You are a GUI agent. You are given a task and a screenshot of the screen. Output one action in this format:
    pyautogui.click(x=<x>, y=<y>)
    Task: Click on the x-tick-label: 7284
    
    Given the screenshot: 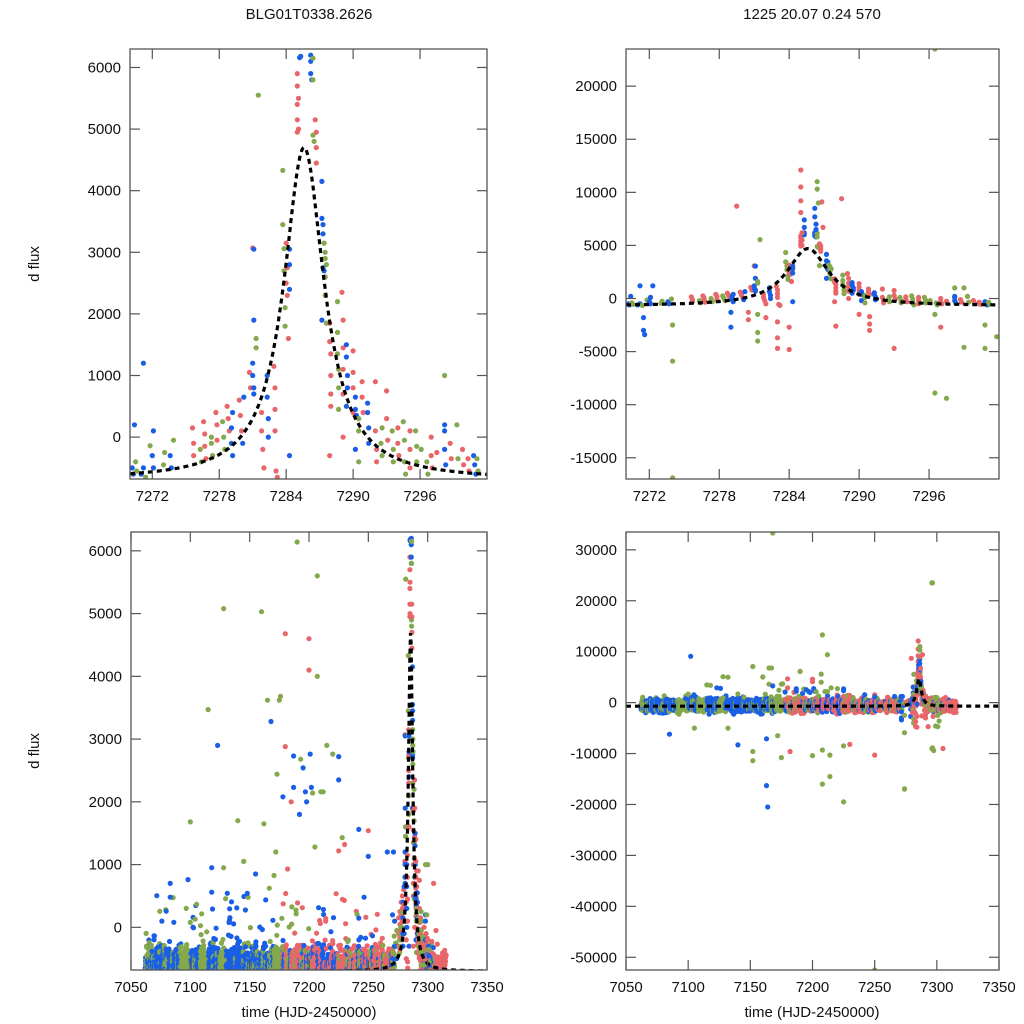 What is the action you would take?
    pyautogui.click(x=286, y=496)
    